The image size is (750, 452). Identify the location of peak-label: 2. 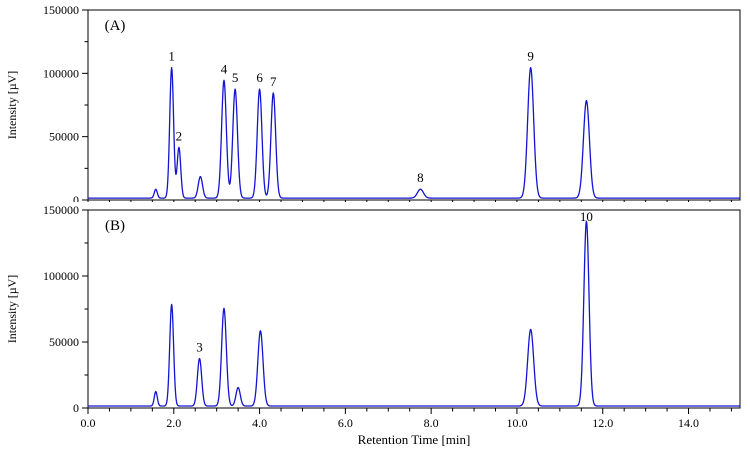
(179, 135).